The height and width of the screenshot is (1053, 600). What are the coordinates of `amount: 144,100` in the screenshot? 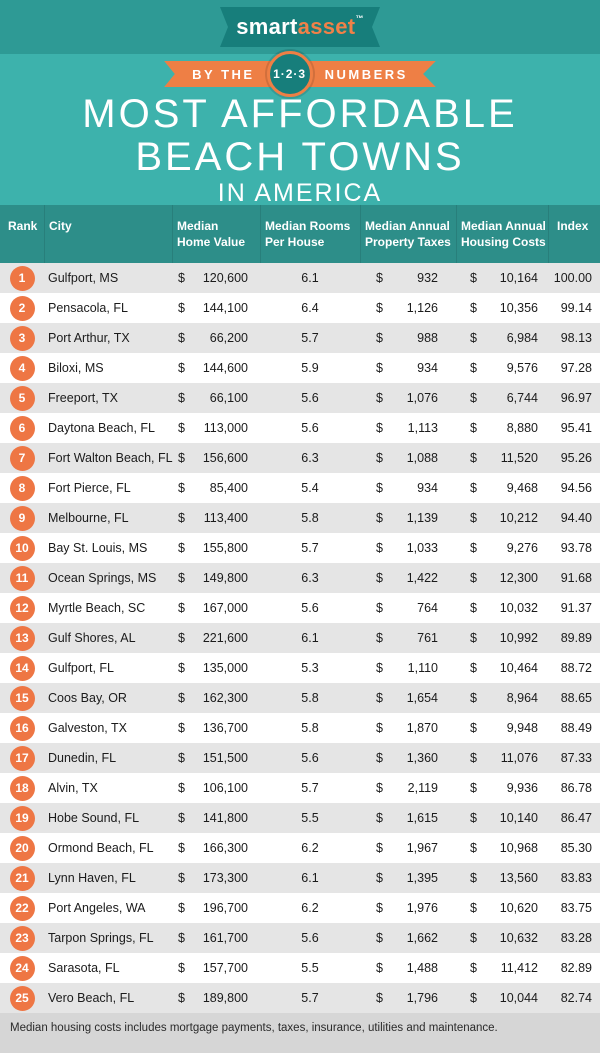 It's located at (225, 308).